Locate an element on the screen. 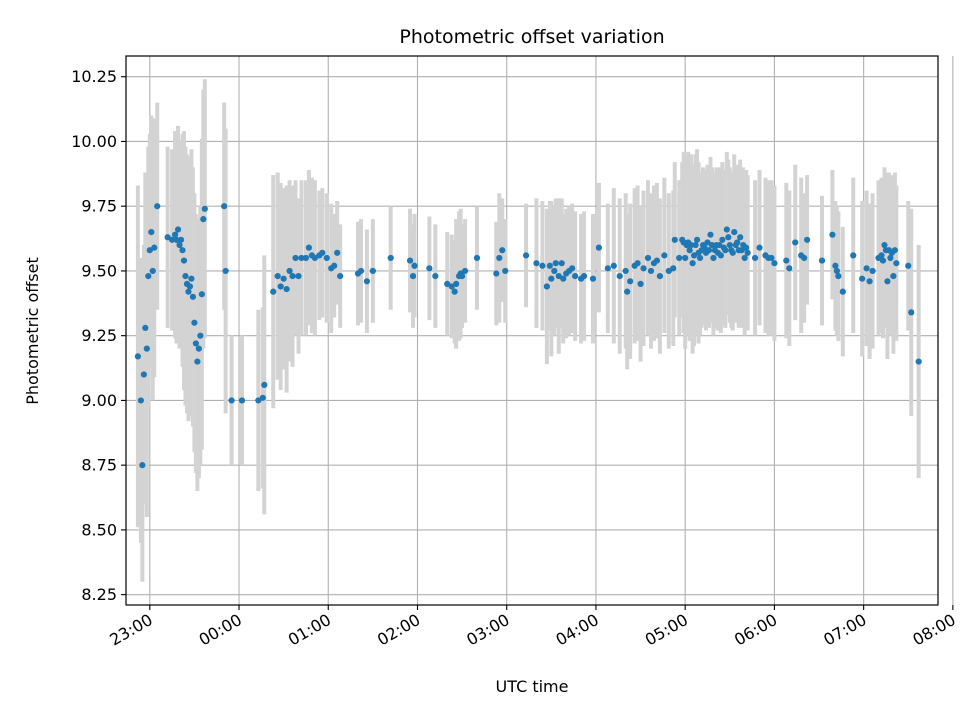 The image size is (960, 720). y-tick-label: 8.25 is located at coordinates (99, 594).